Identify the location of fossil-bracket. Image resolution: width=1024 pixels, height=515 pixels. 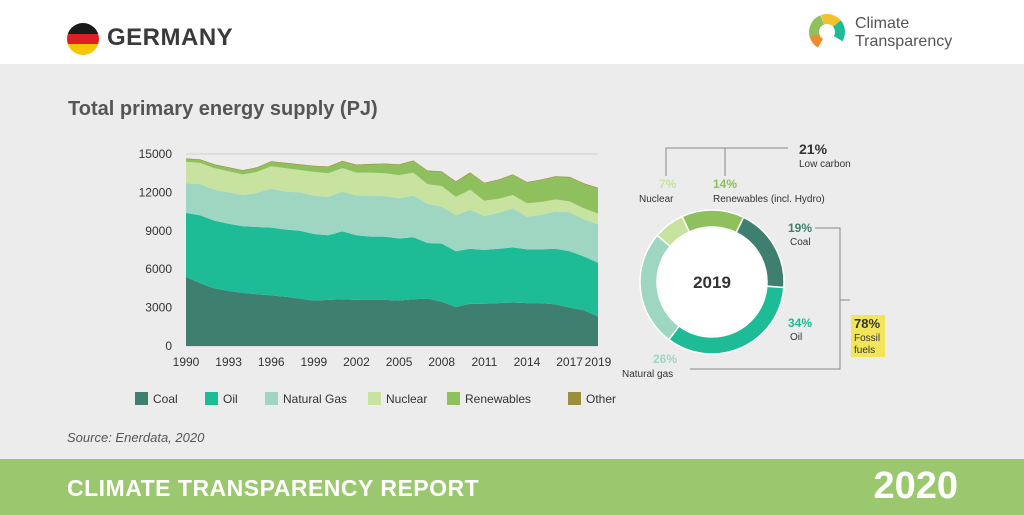
(770, 298).